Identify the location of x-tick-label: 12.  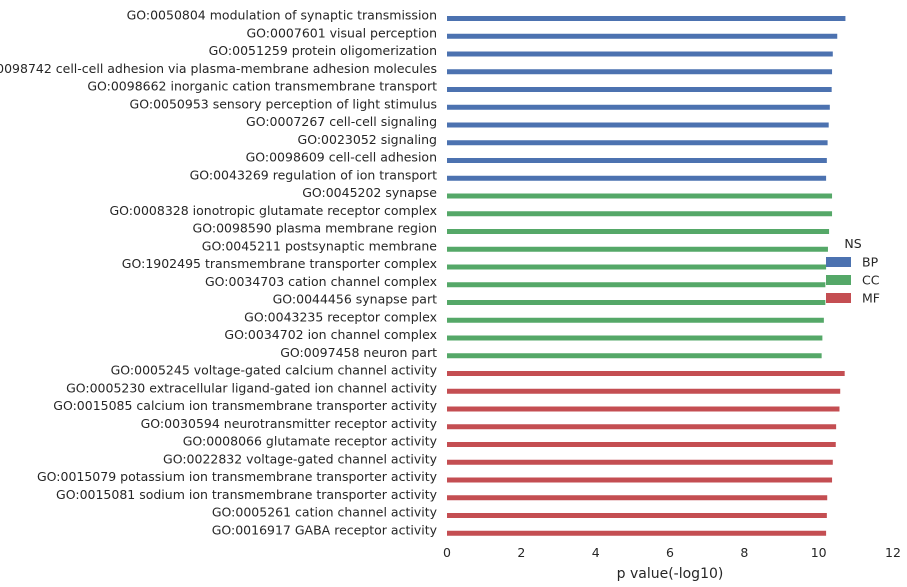
(893, 552).